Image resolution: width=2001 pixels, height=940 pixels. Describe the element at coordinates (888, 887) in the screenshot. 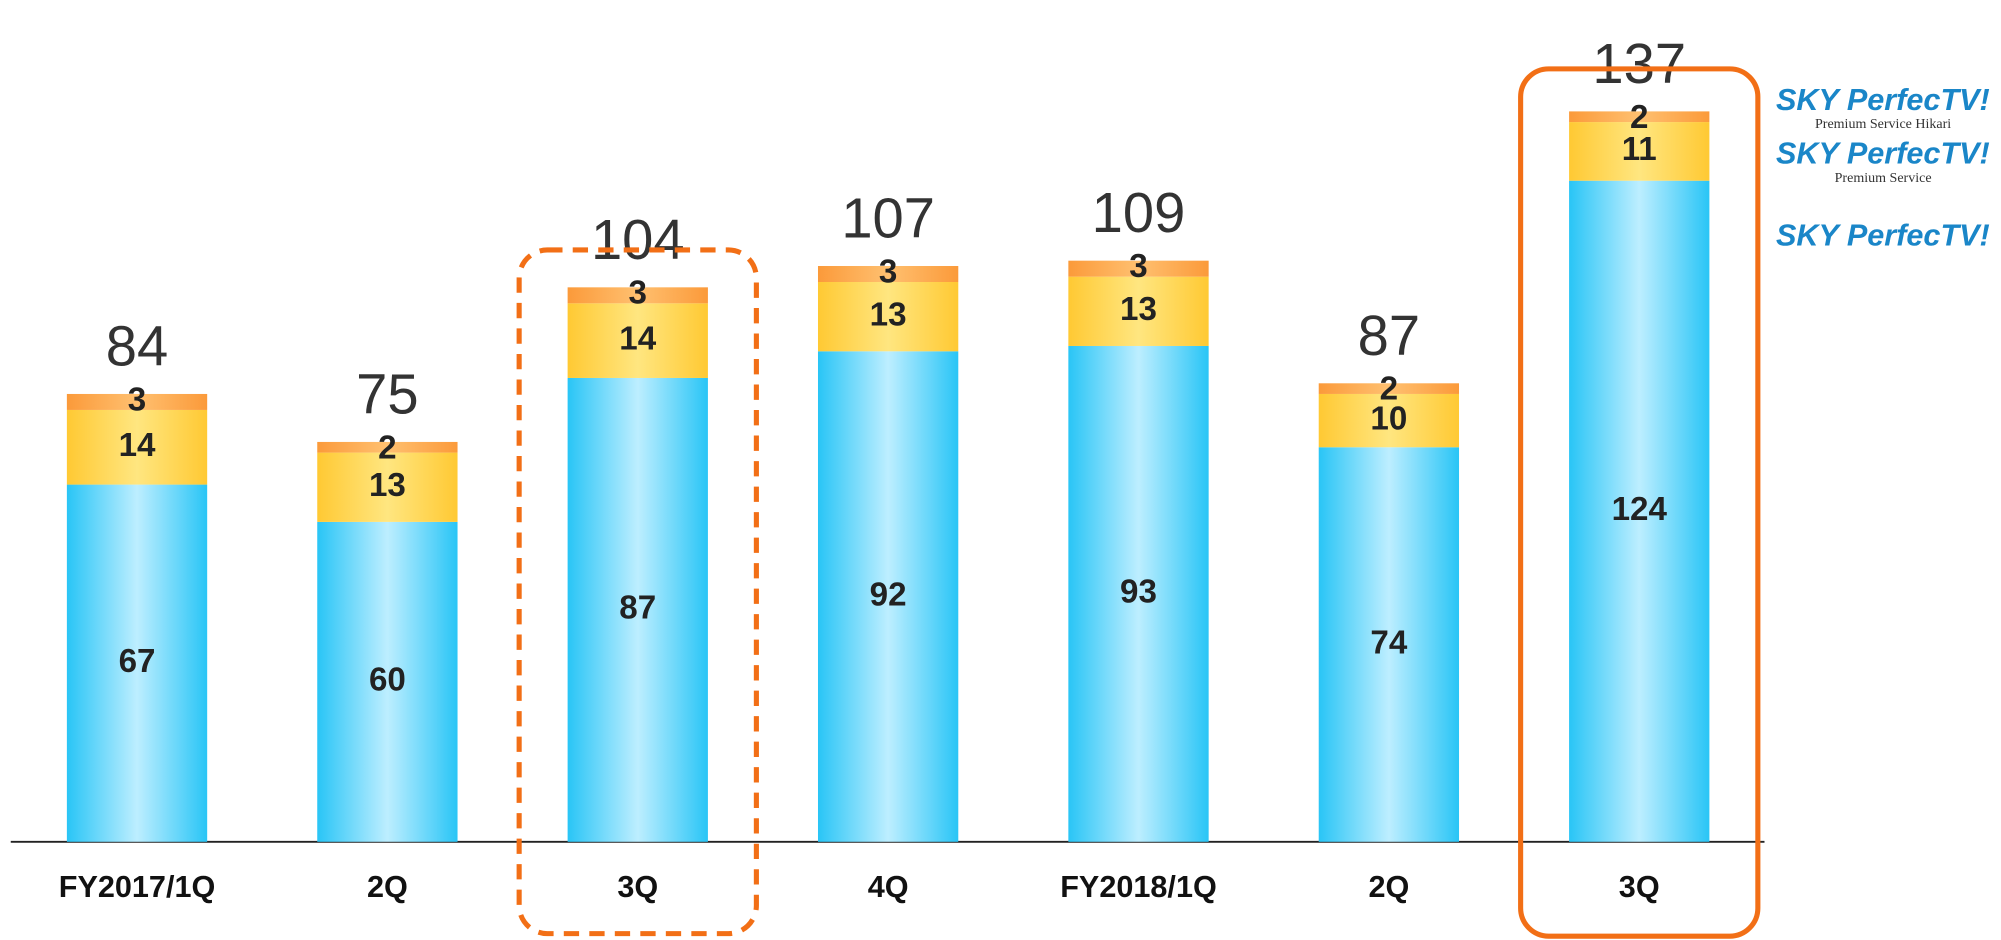

I see `x-tick-label: 4Q` at that location.